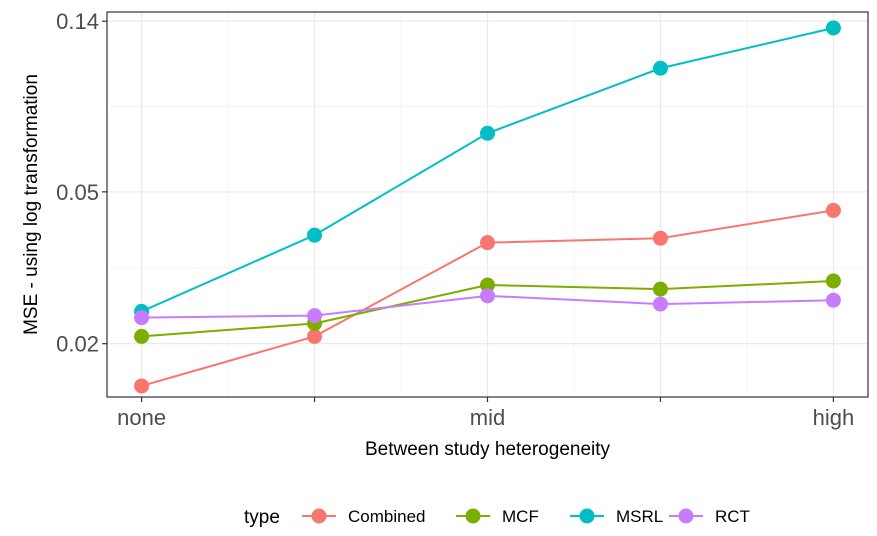 The image size is (877, 536). I want to click on y-axis: 0.02 0.05 0.14, so click(81, 183).